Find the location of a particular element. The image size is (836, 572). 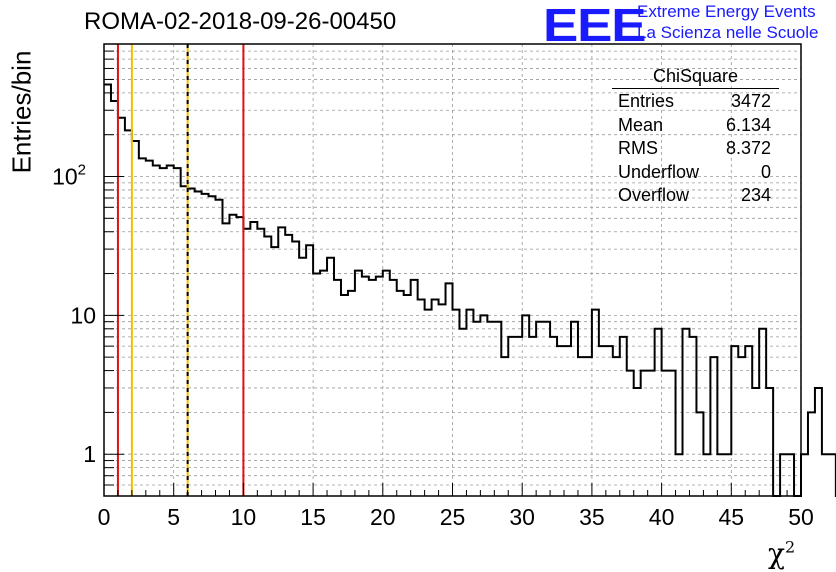

stats-label: Underflow is located at coordinates (659, 171).